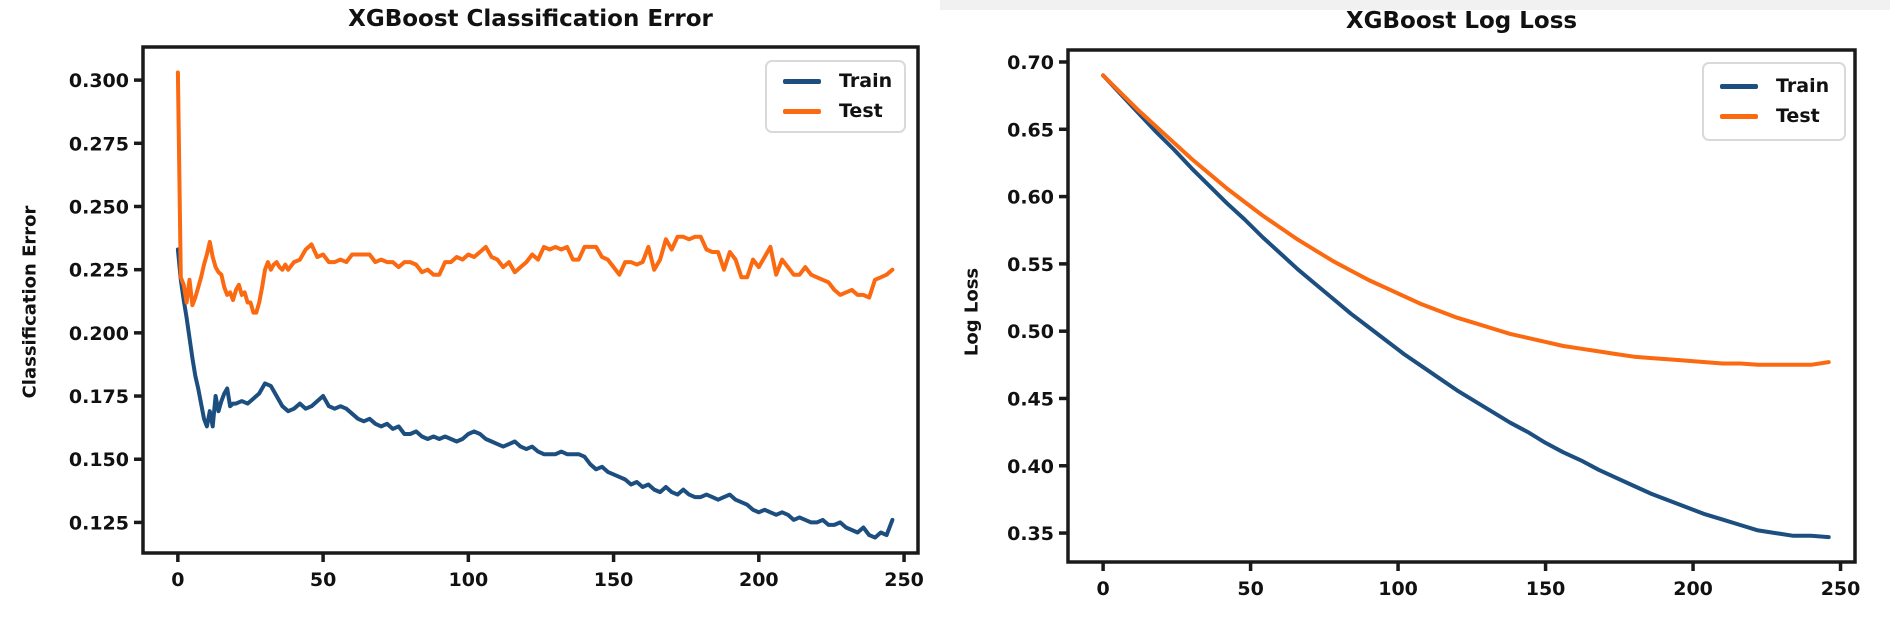  What do you see at coordinates (99, 523) in the screenshot?
I see `y-tick-label: 0.125` at bounding box center [99, 523].